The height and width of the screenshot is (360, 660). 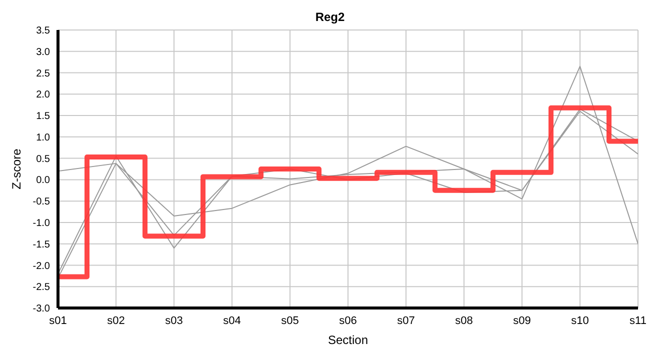 What do you see at coordinates (43, 138) in the screenshot?
I see `y-tick-label: 1.0` at bounding box center [43, 138].